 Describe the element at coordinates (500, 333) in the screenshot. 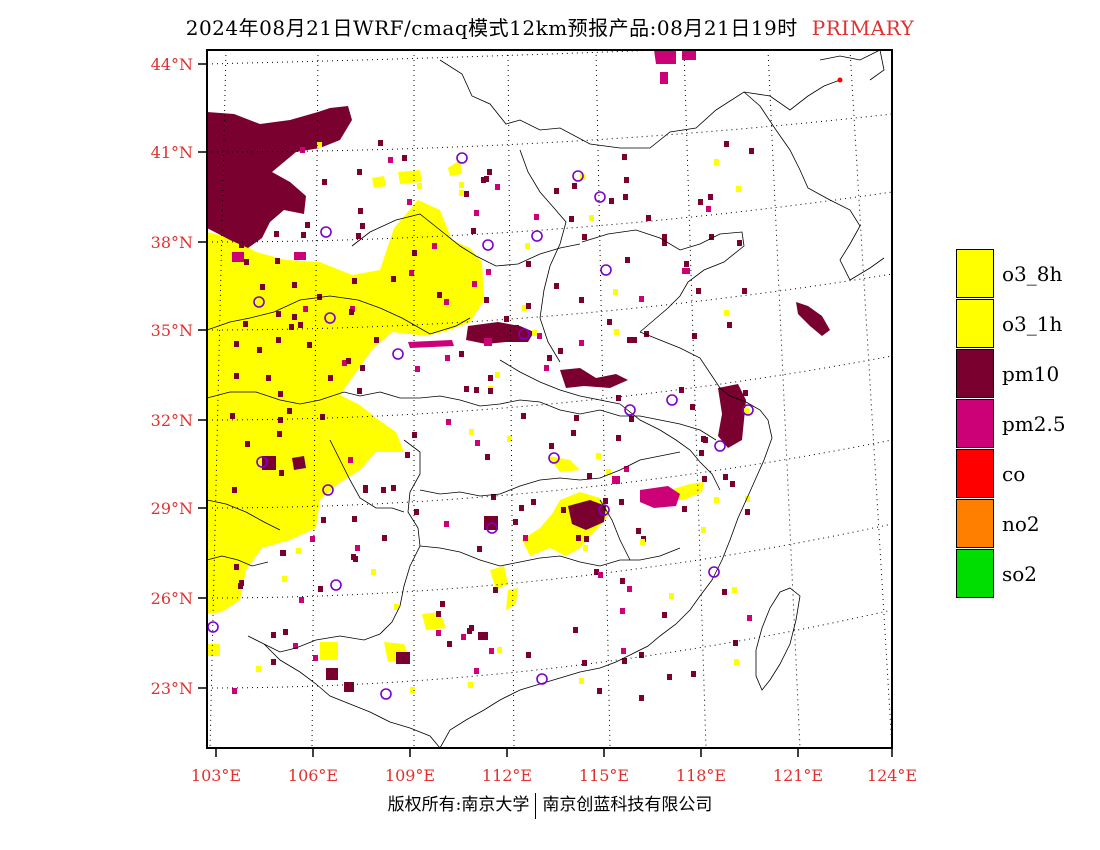

I see `pm10-band-central` at that location.